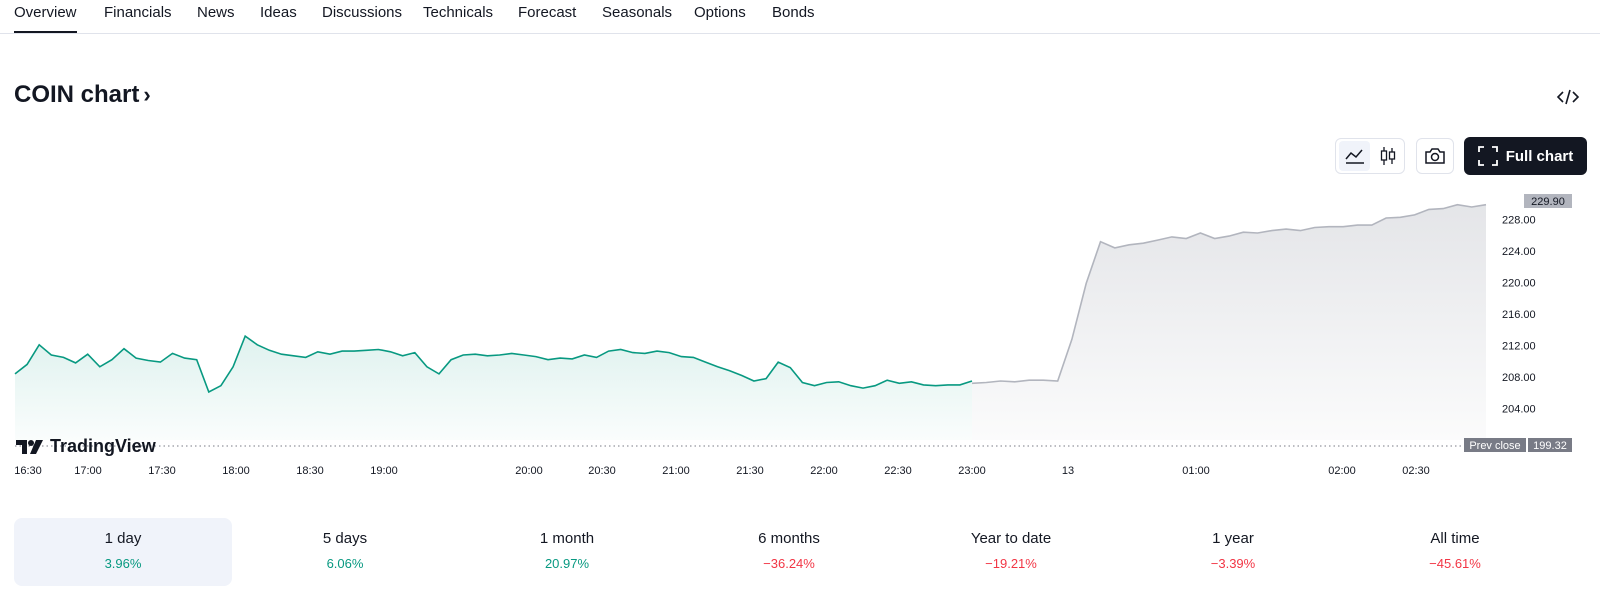 The image size is (1600, 592). I want to click on tradingview-icon, so click(29, 446).